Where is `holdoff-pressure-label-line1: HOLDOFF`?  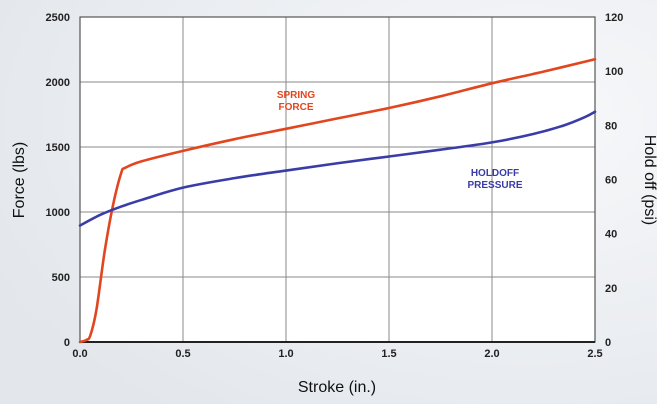
holdoff-pressure-label-line1: HOLDOFF is located at coordinates (495, 173).